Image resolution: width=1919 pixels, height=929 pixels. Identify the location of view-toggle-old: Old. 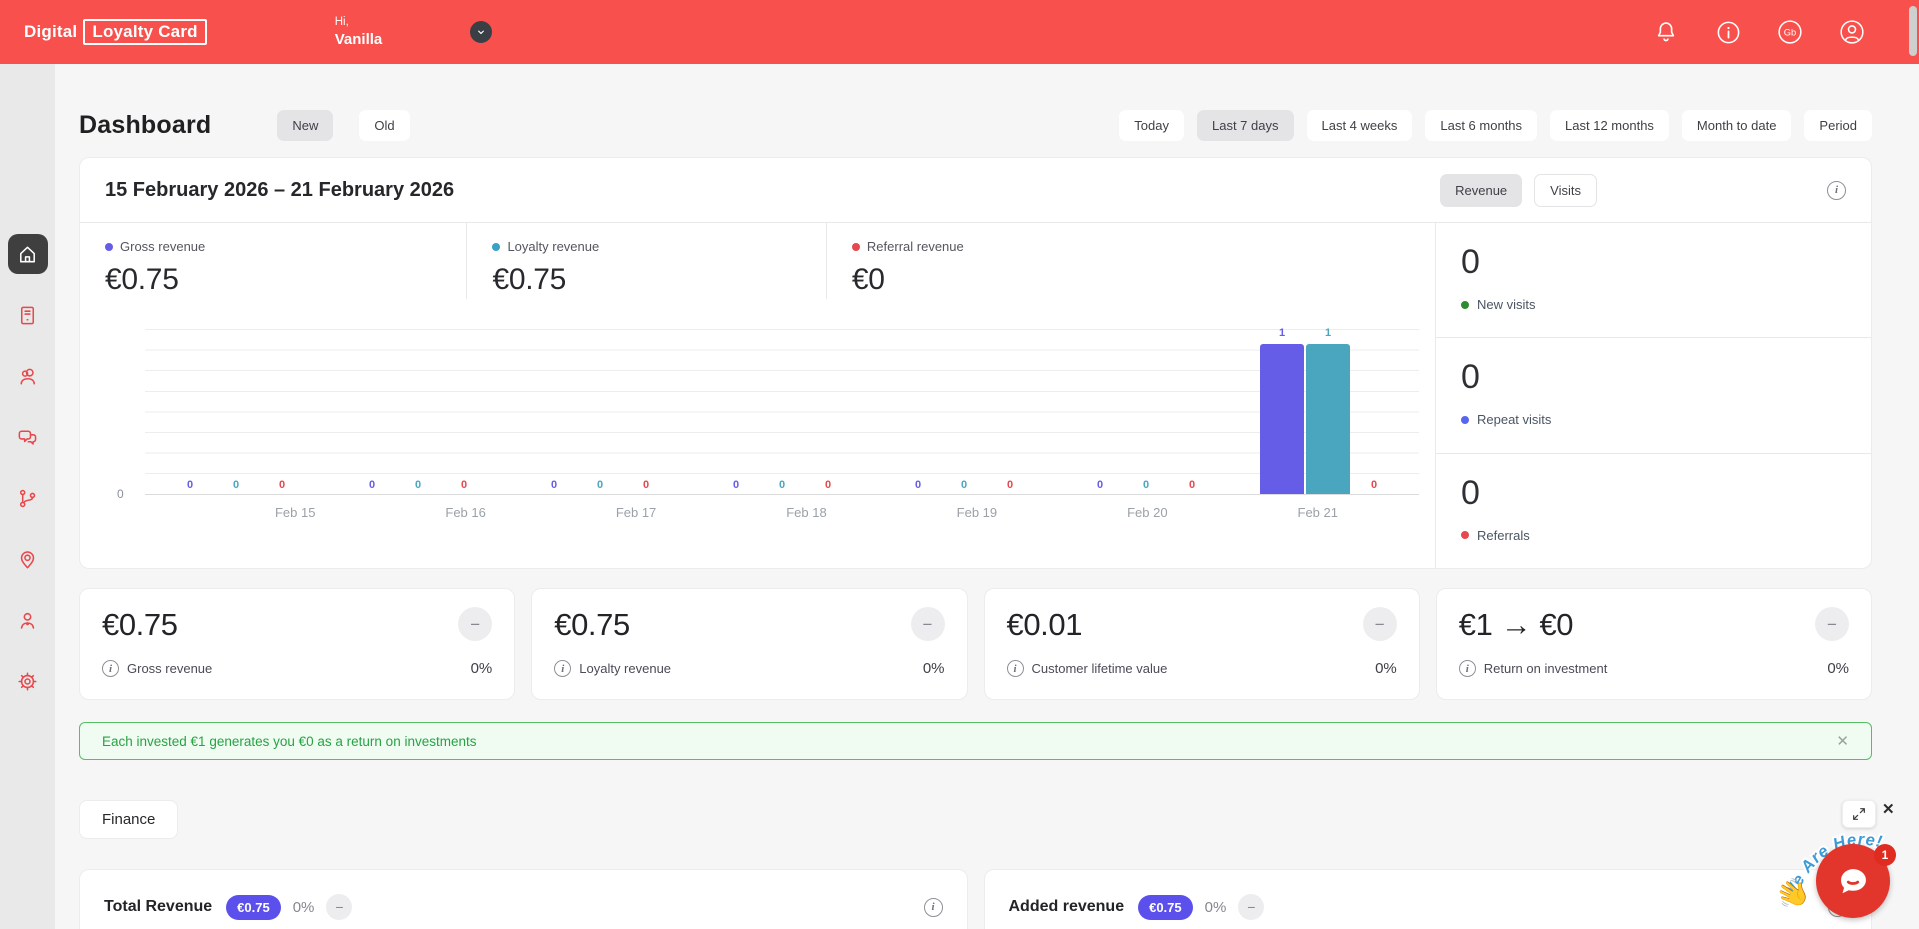
(384, 125).